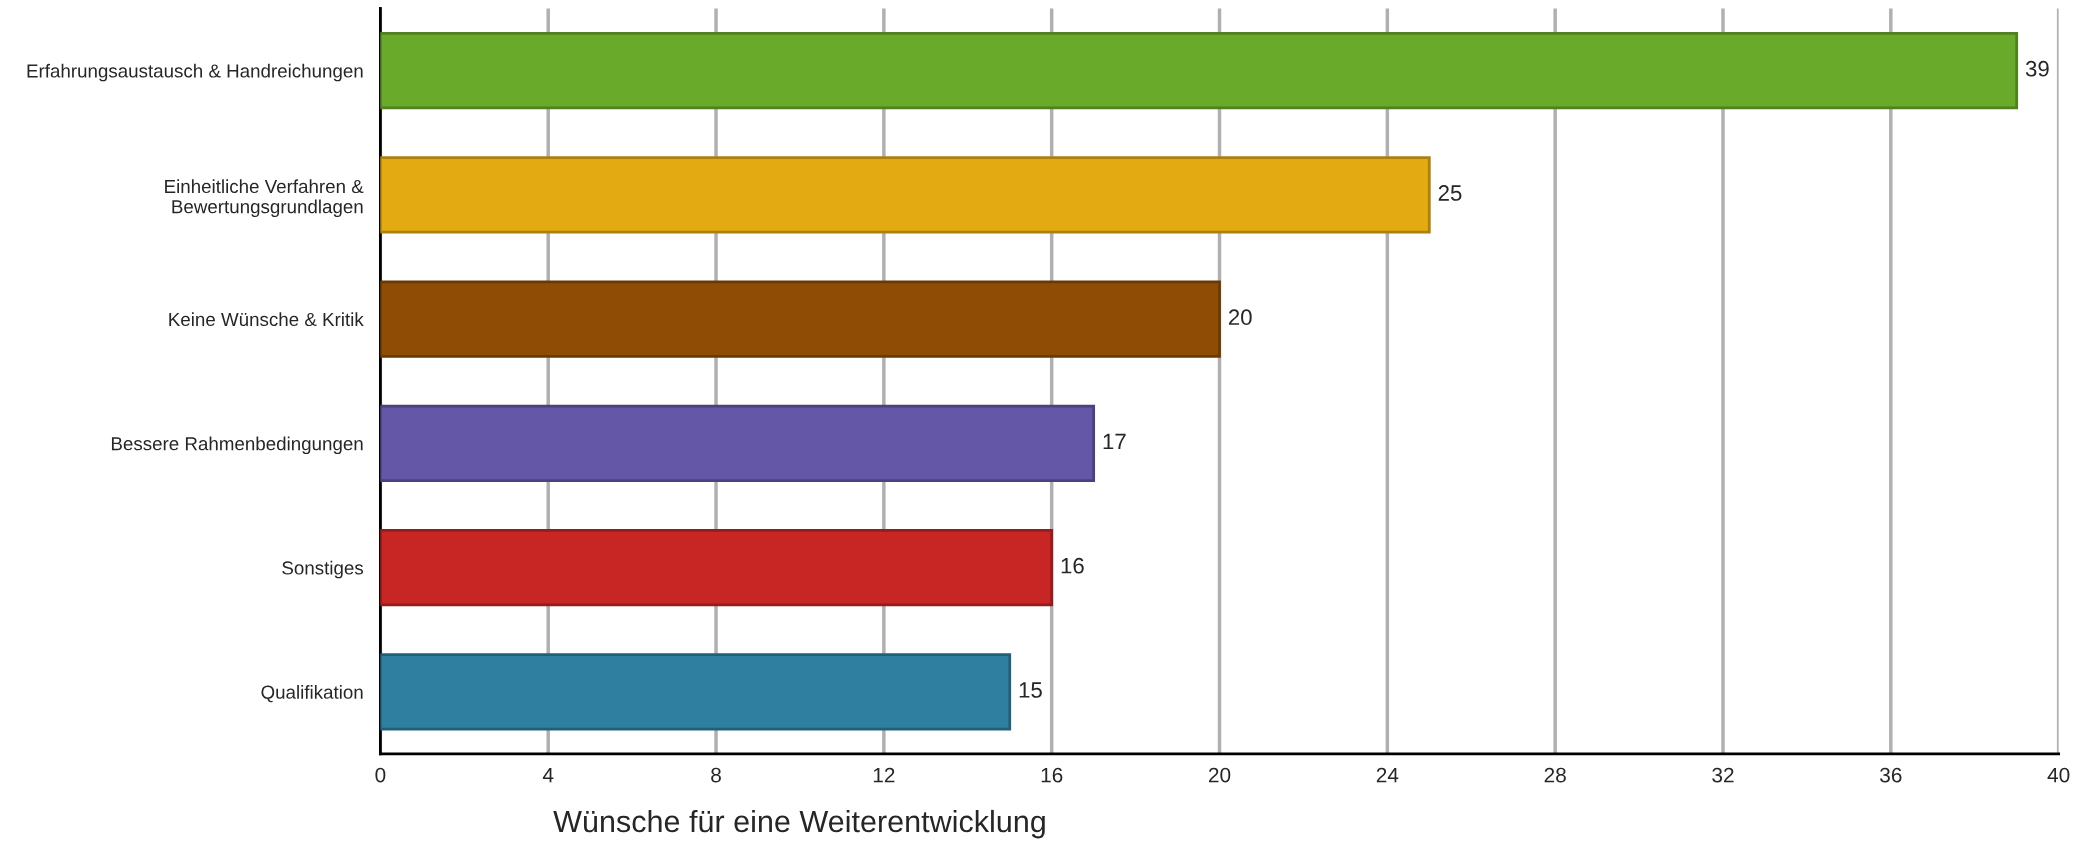 This screenshot has height=851, width=2090. Describe the element at coordinates (1891, 775) in the screenshot. I see `x-tick-label: 36` at that location.